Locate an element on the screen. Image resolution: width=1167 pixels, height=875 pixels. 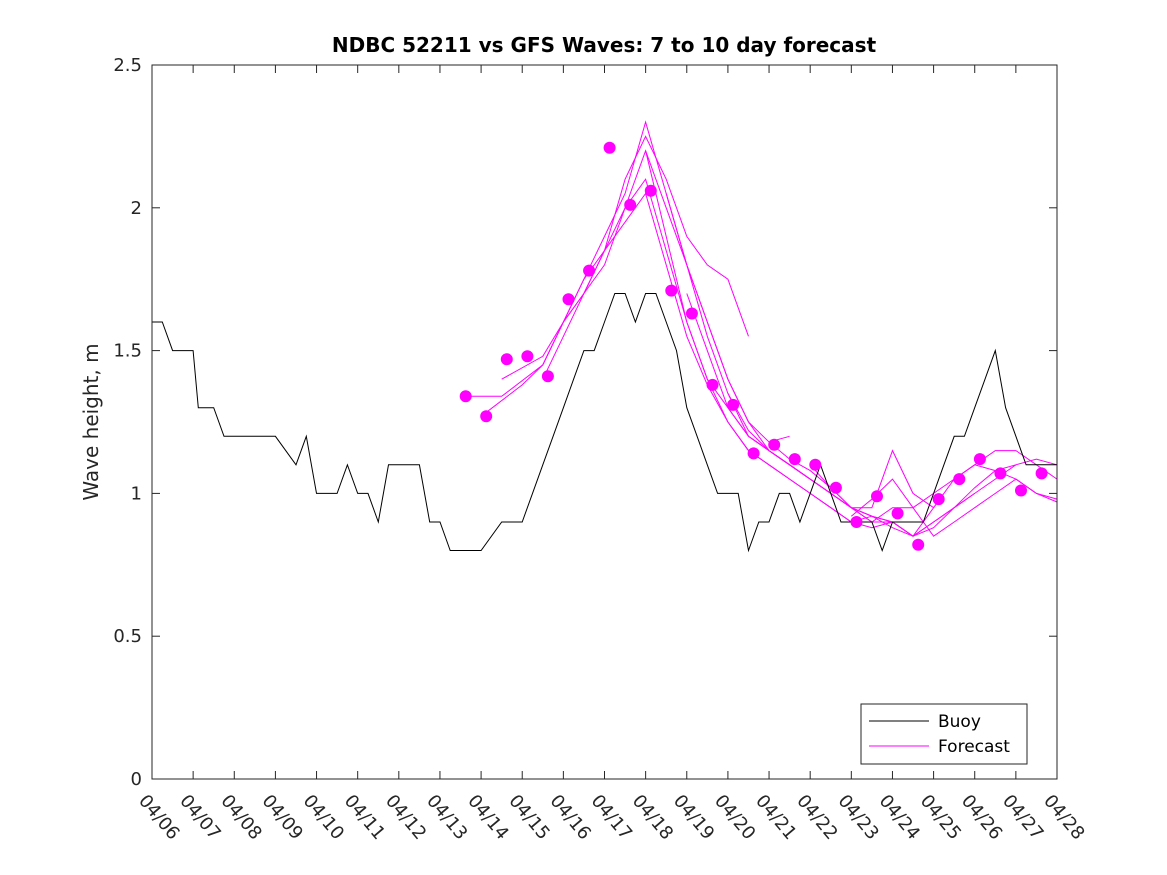
y-tick-label: 0.5 is located at coordinates (127, 636).